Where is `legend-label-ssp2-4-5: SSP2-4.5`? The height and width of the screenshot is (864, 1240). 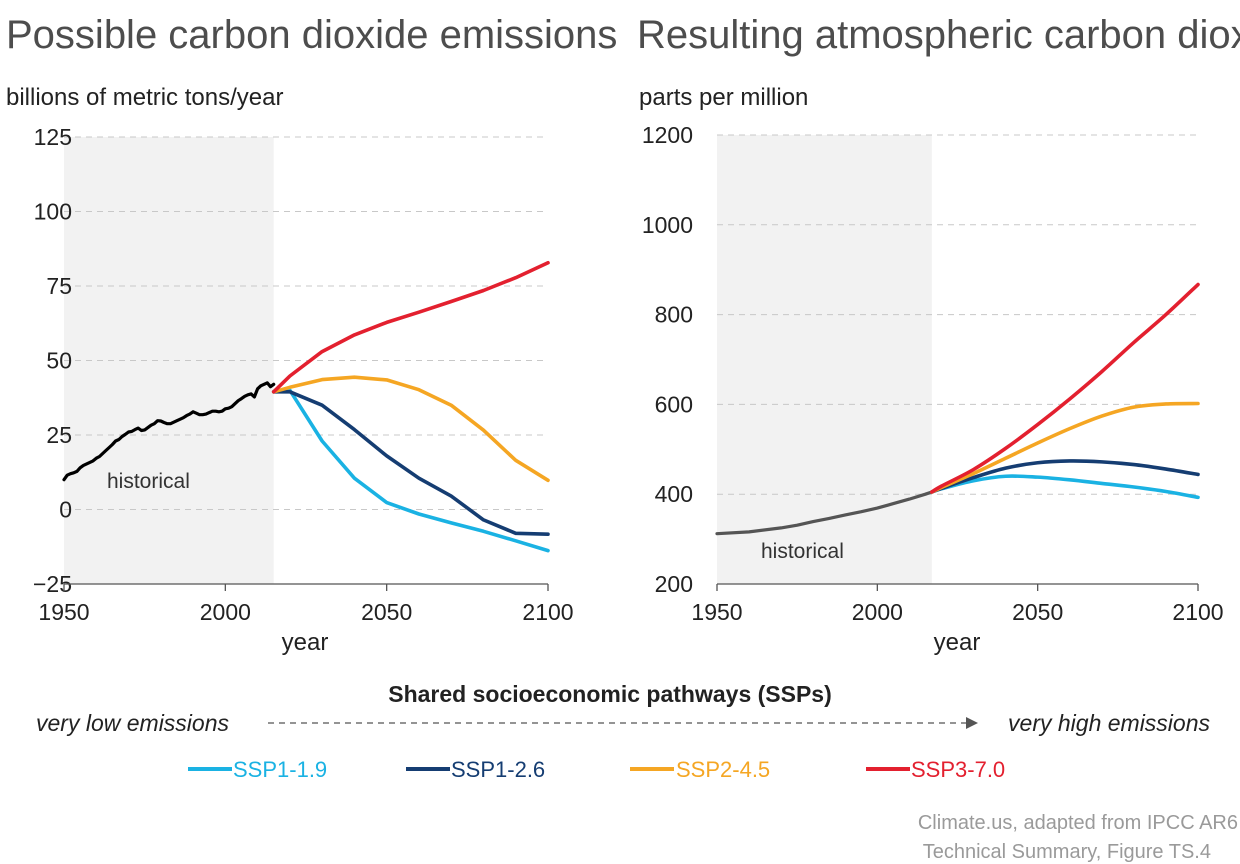
legend-label-ssp2-4-5: SSP2-4.5 is located at coordinates (723, 769).